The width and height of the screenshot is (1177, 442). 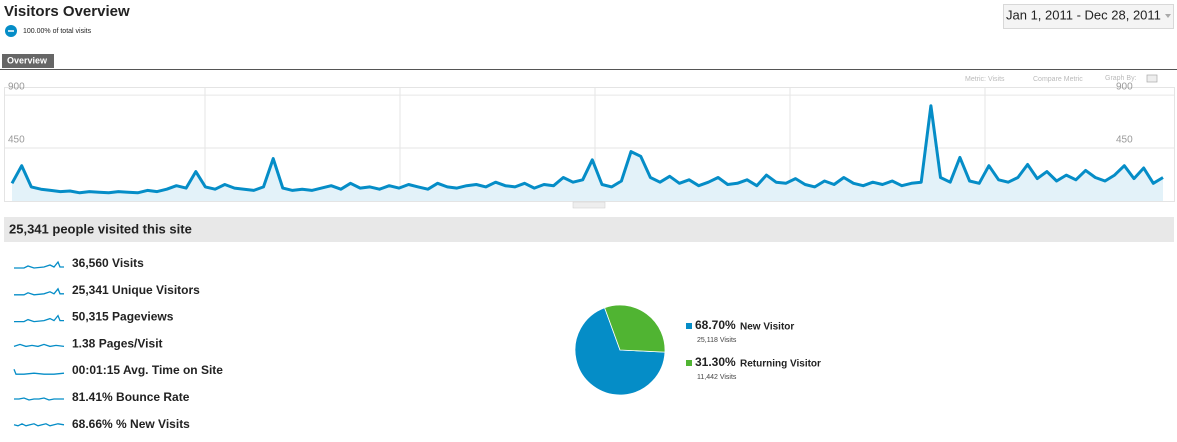 I want to click on metric: 50,315 Pageviews, so click(x=123, y=317).